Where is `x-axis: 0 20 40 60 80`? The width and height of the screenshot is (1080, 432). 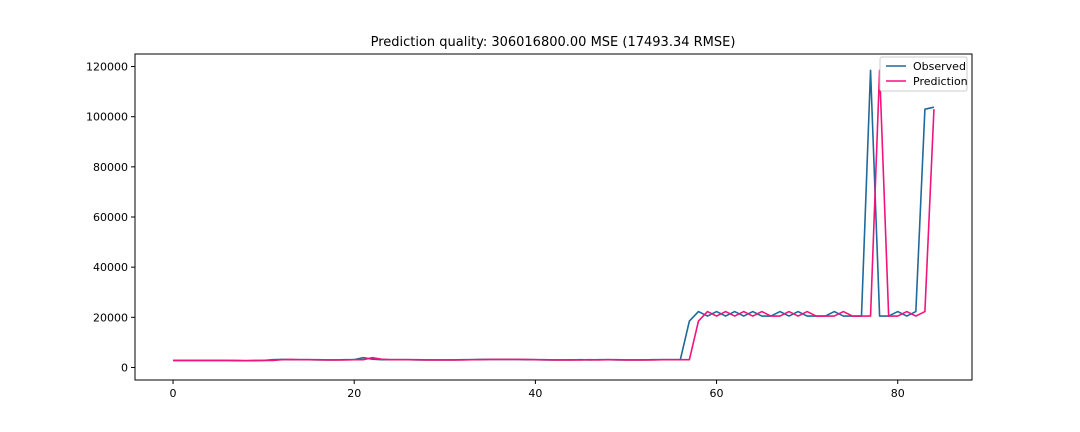 x-axis: 0 20 40 60 80 is located at coordinates (537, 390).